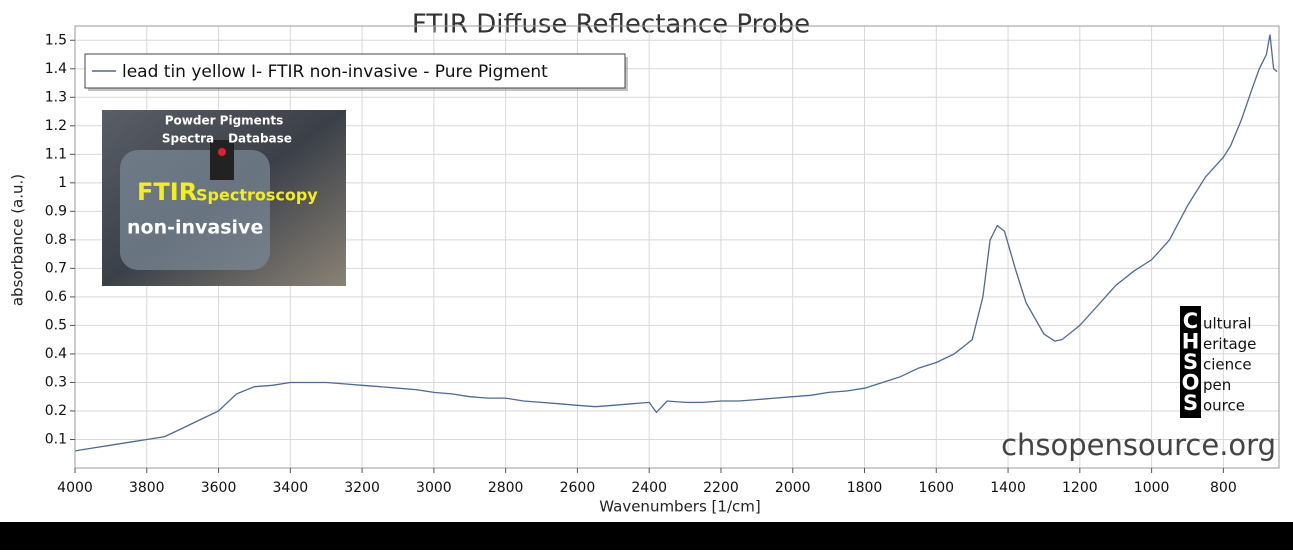  Describe the element at coordinates (1224, 406) in the screenshot. I see `logo-word: ource` at that location.